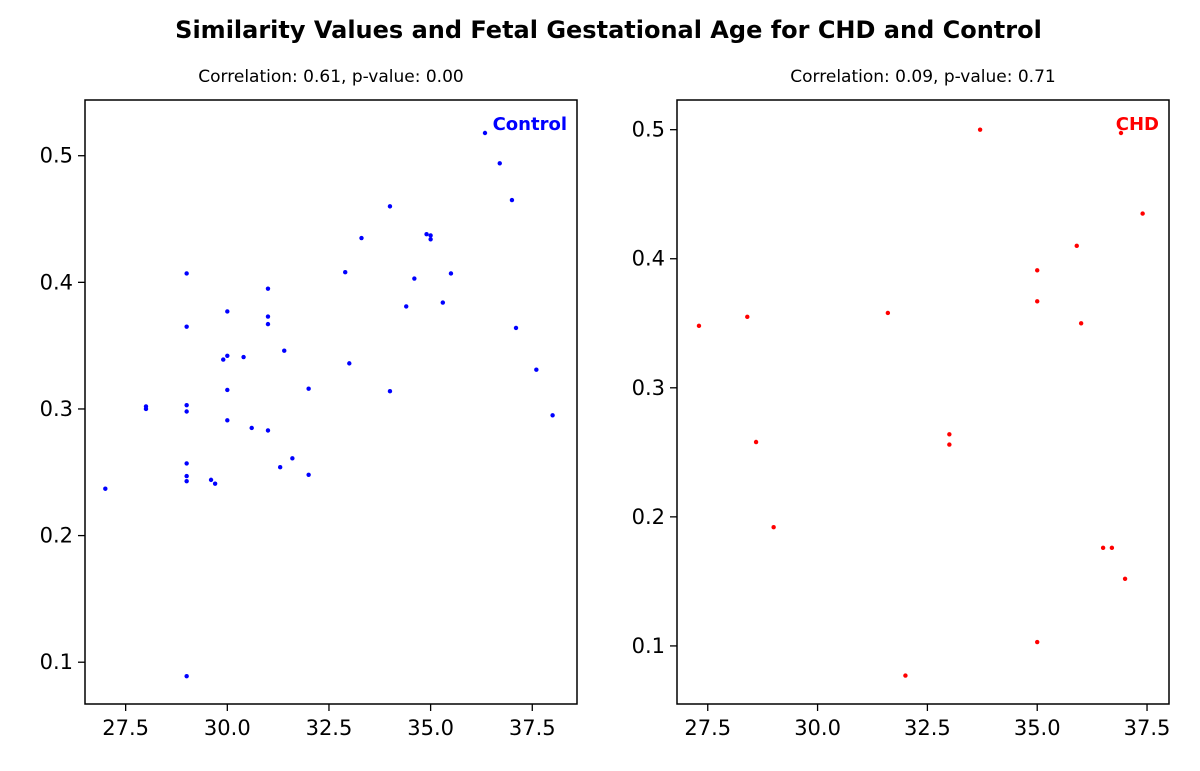 The width and height of the screenshot is (1200, 771). Describe the element at coordinates (922, 77) in the screenshot. I see `subplot-title: Correlation: 0.09, p-value: 0.71` at that location.